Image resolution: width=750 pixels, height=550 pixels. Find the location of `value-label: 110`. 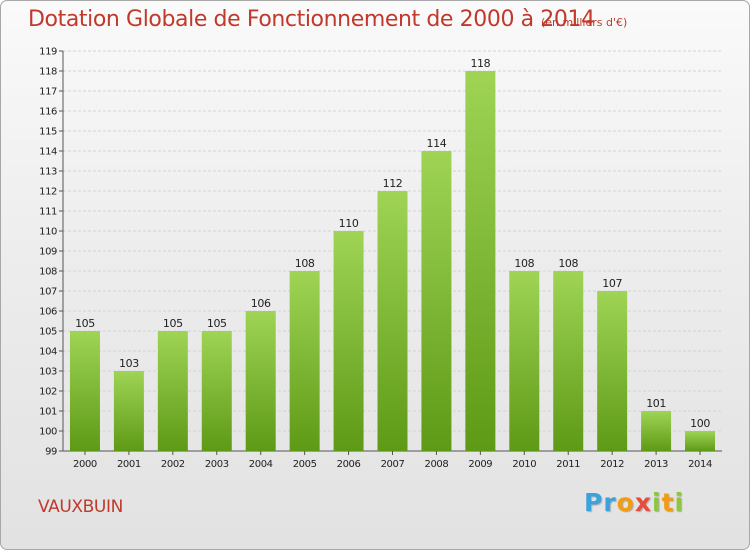

value-label: 110 is located at coordinates (349, 223).